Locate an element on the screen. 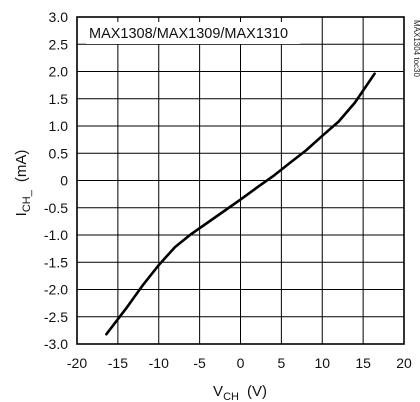 The height and width of the screenshot is (402, 420). y-tick-label: -0.5 is located at coordinates (56, 208).